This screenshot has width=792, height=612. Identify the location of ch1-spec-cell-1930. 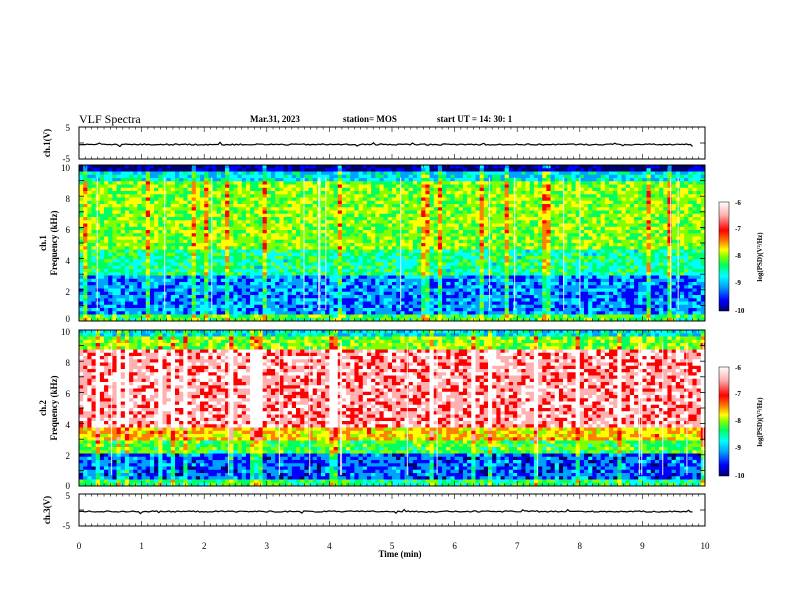
(248, 199).